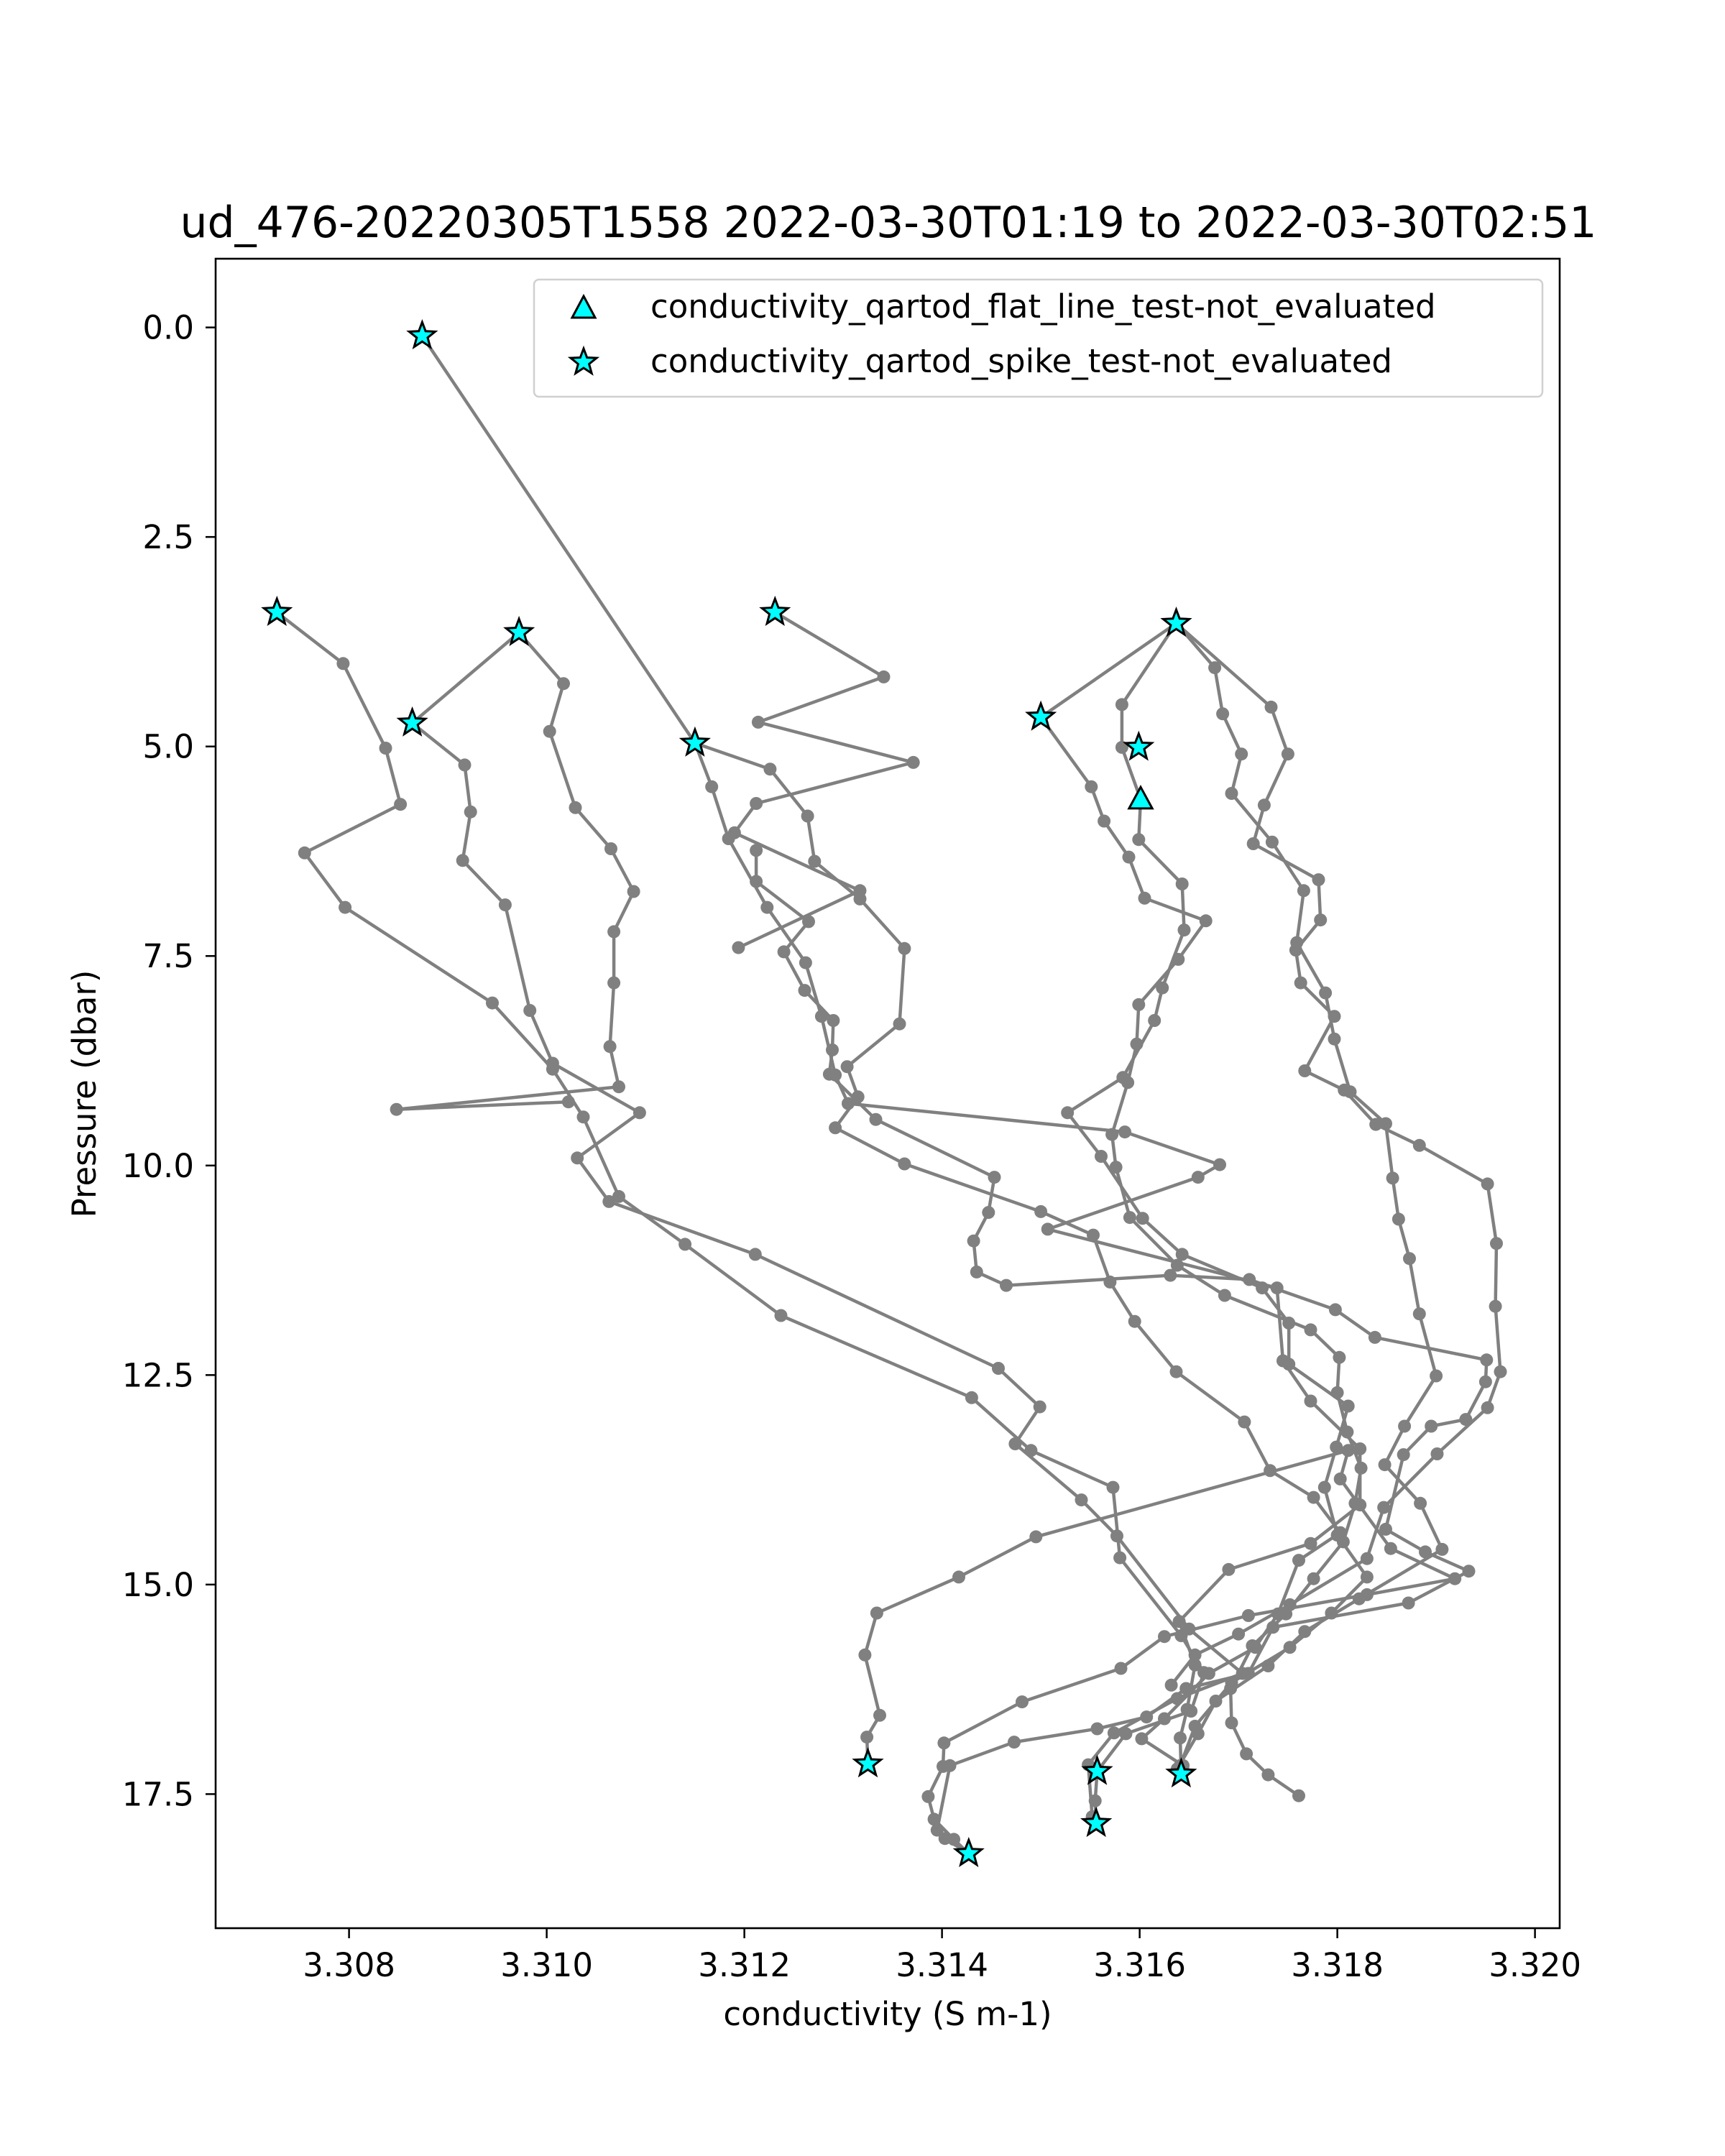  Describe the element at coordinates (84, 1094) in the screenshot. I see `y-axis-label: Pressure (dbar)` at that location.